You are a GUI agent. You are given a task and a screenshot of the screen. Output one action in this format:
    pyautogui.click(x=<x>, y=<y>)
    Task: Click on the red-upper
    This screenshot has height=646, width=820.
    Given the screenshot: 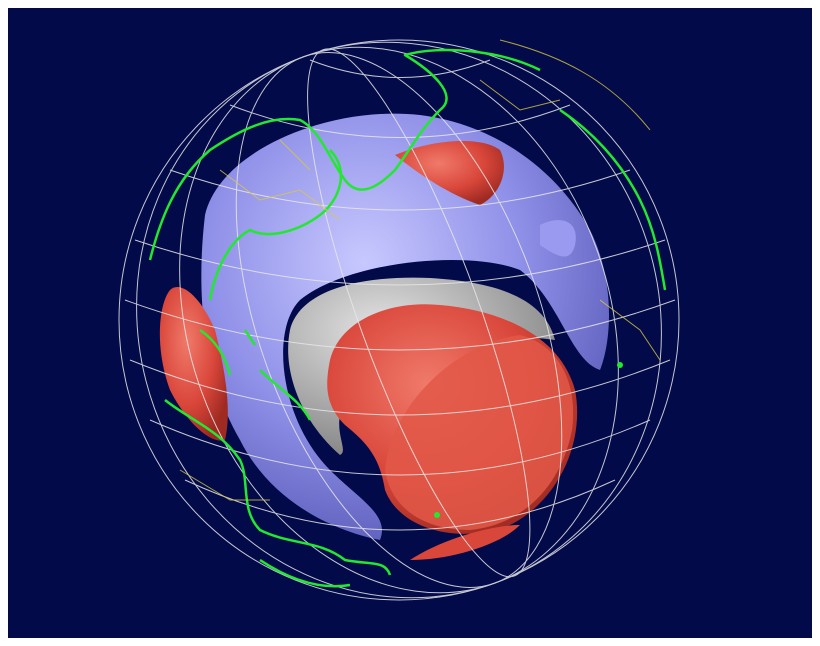 What is the action you would take?
    pyautogui.click(x=449, y=172)
    